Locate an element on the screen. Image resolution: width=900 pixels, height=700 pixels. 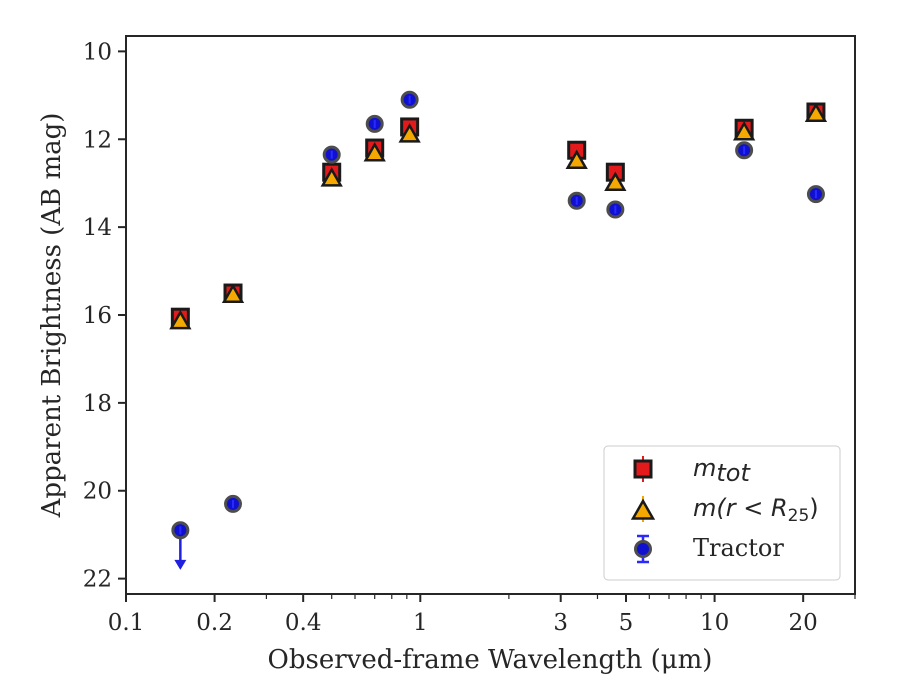
legend-entry: Tractor is located at coordinates (709, 549).